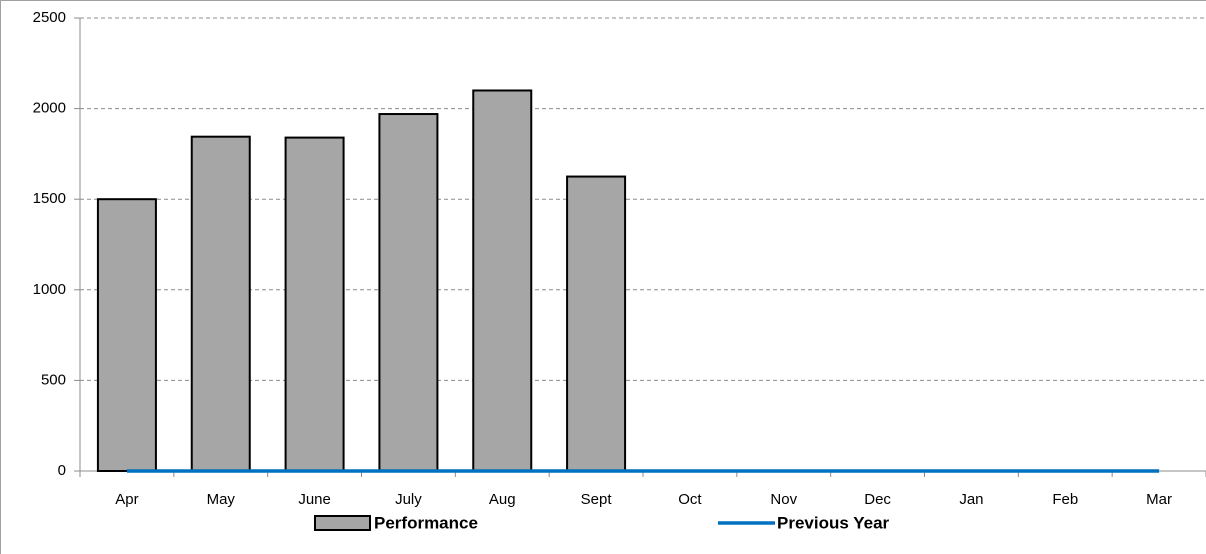  I want to click on x-tick-label: Dec, so click(877, 499).